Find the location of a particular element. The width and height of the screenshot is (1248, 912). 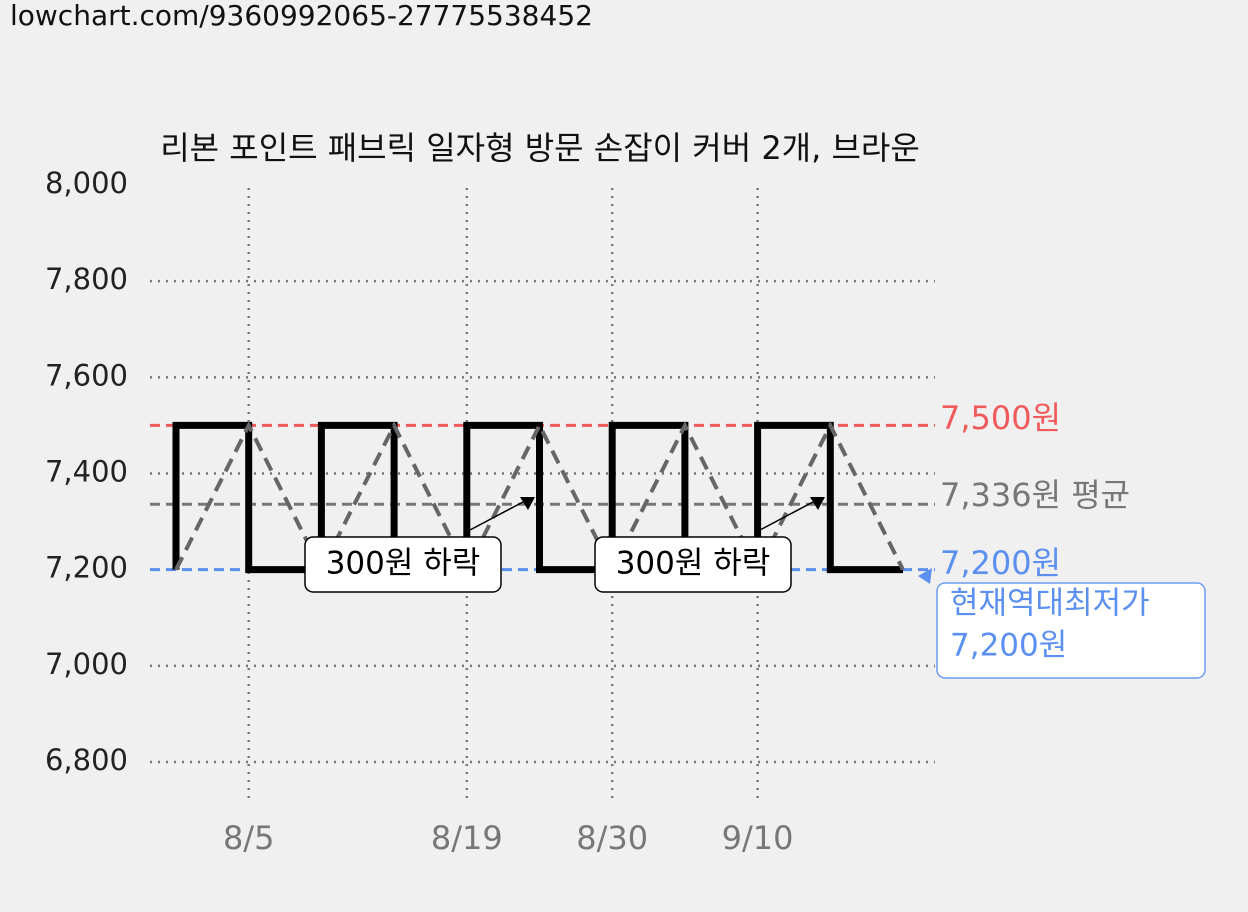

trend-line is located at coordinates (539, 497).